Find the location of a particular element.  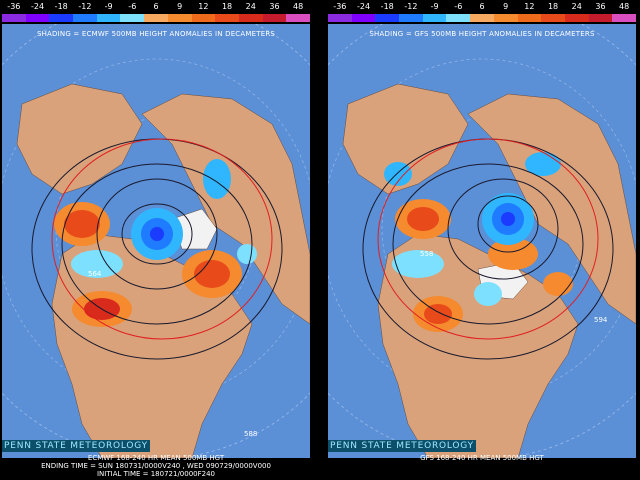

contour-label: 558 is located at coordinates (426, 254).